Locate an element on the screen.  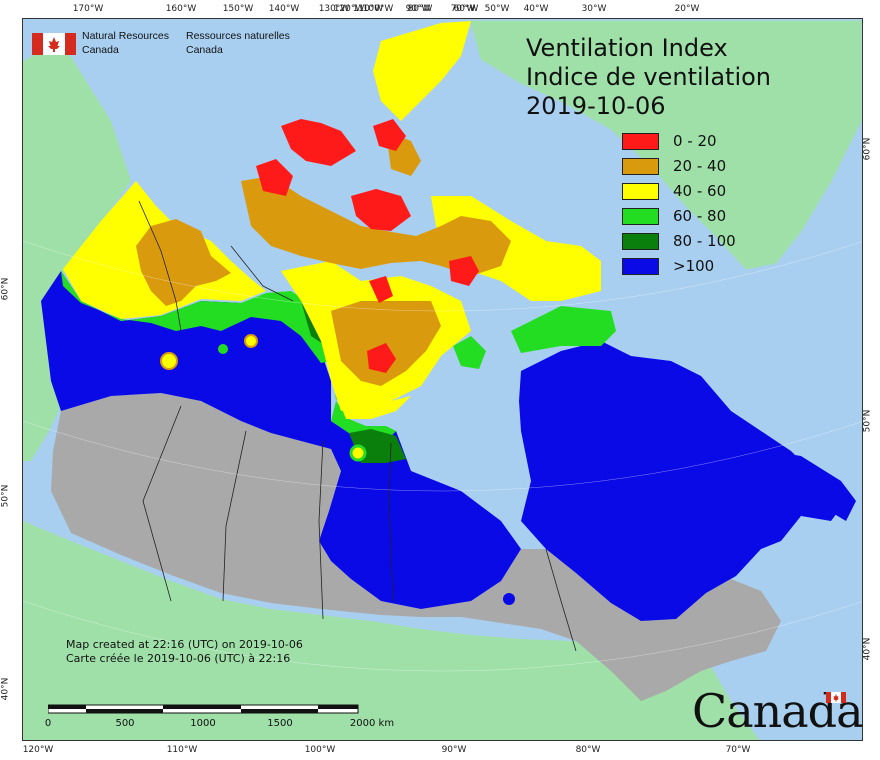
band-20-40-yukon is located at coordinates (183, 262).